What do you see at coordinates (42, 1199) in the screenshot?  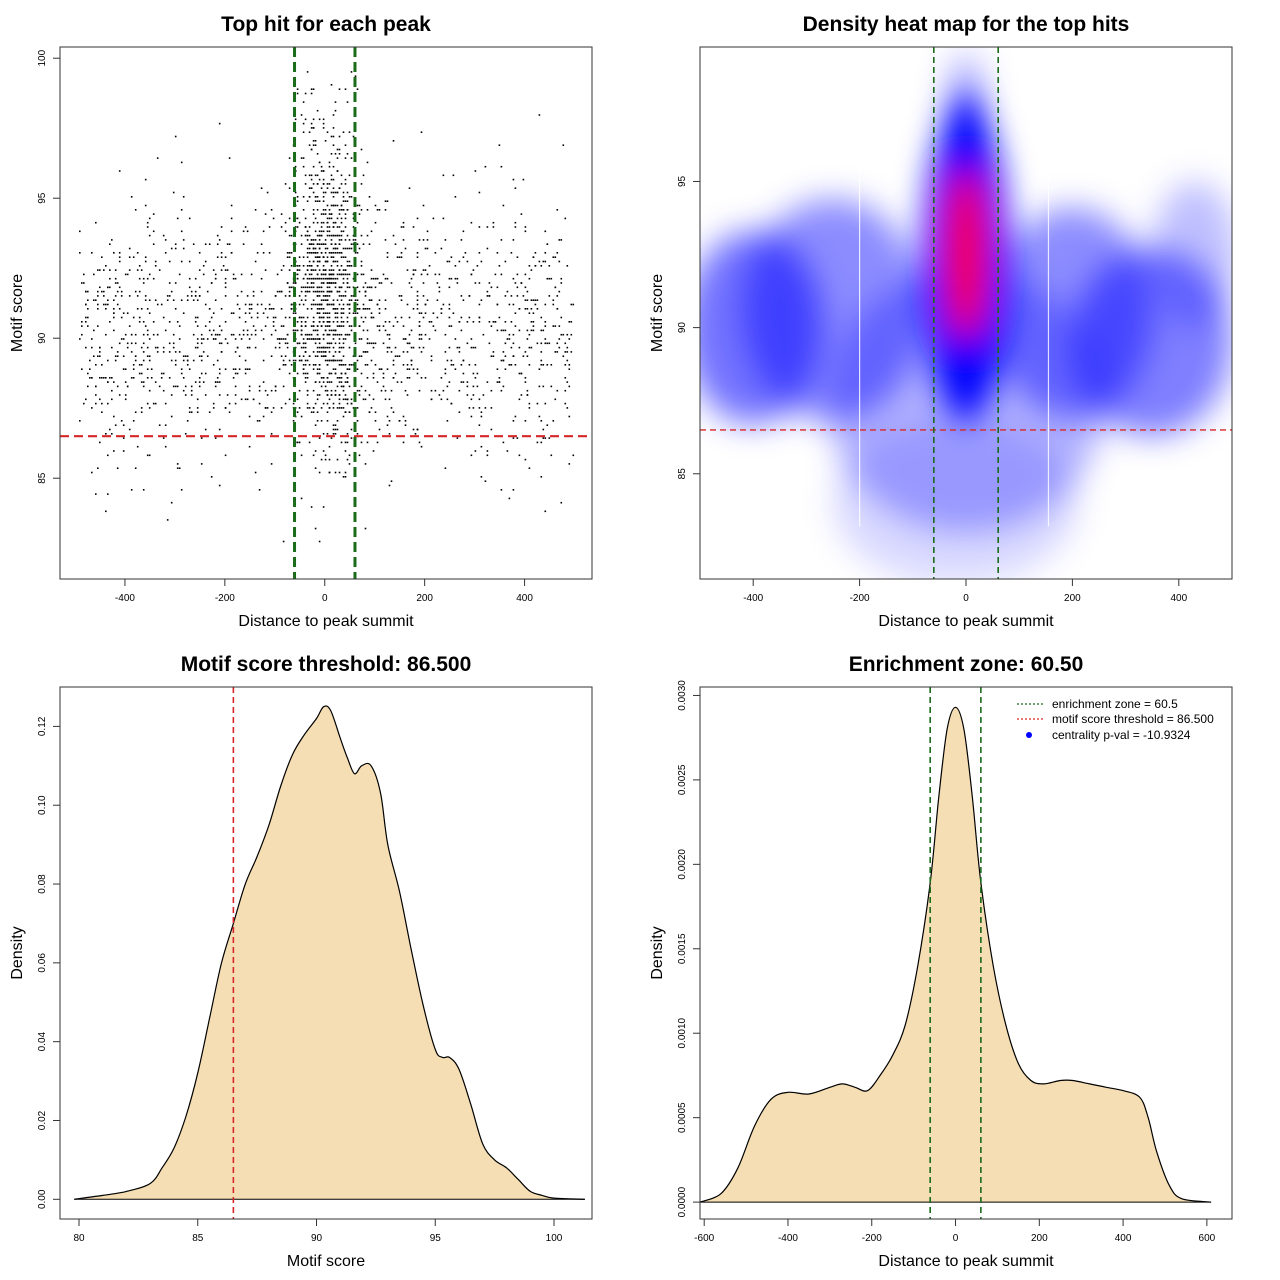 I see `y-tick-label: 0.00` at bounding box center [42, 1199].